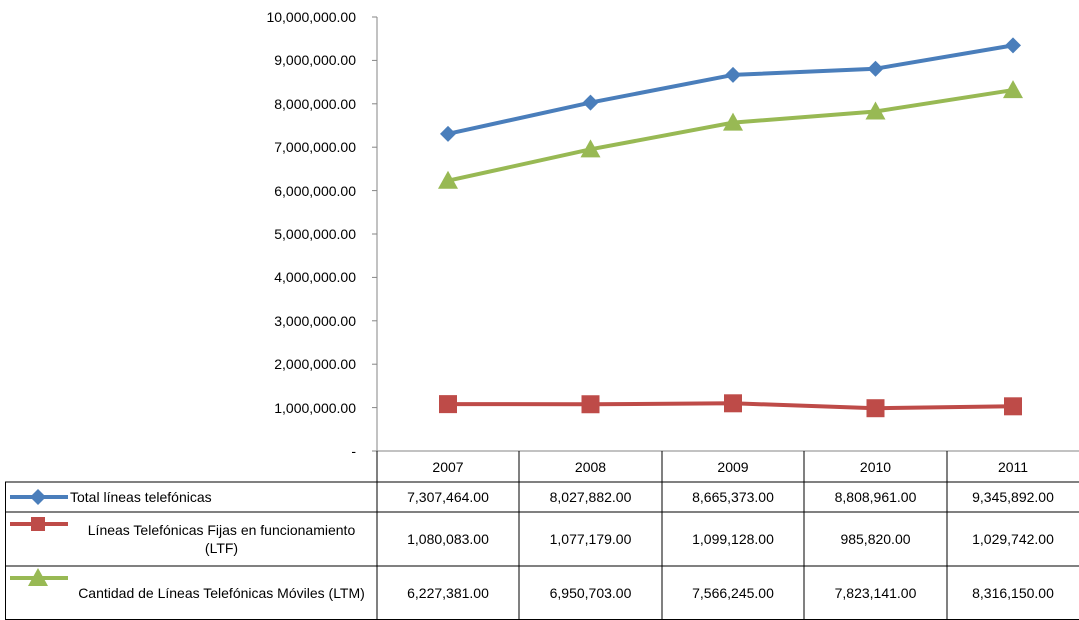 Image resolution: width=1079 pixels, height=620 pixels. I want to click on y-tick-label: 9,000,000.00, so click(315, 60).